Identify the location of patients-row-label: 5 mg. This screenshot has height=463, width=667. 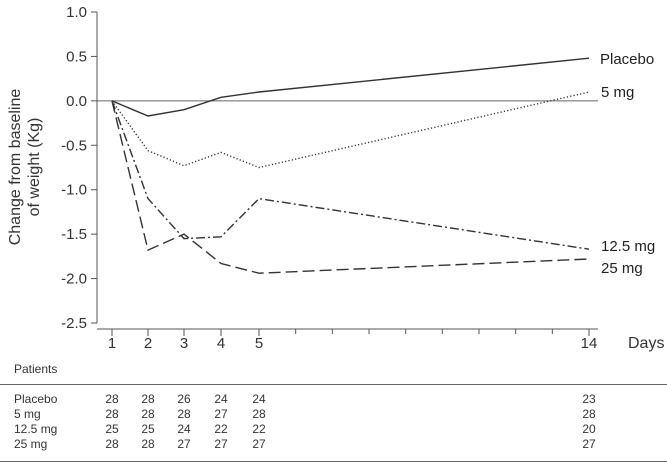
(27, 414).